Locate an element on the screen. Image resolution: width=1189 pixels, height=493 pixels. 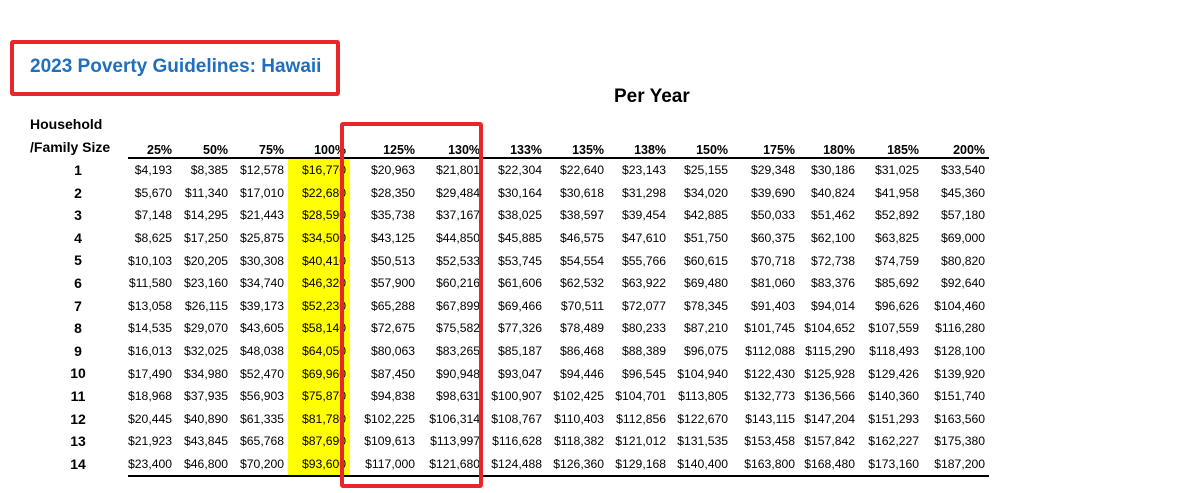
table-cell: $90,948 is located at coordinates (458, 373).